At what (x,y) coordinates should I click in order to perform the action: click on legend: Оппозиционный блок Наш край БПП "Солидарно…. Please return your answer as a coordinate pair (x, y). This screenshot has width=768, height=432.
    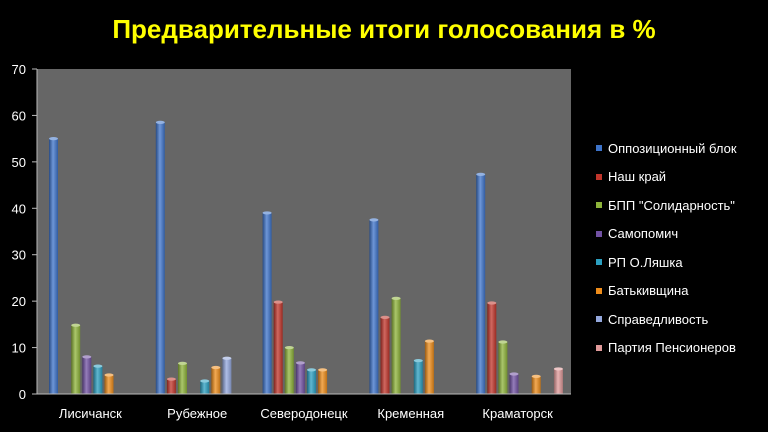
    Looking at the image, I should click on (666, 248).